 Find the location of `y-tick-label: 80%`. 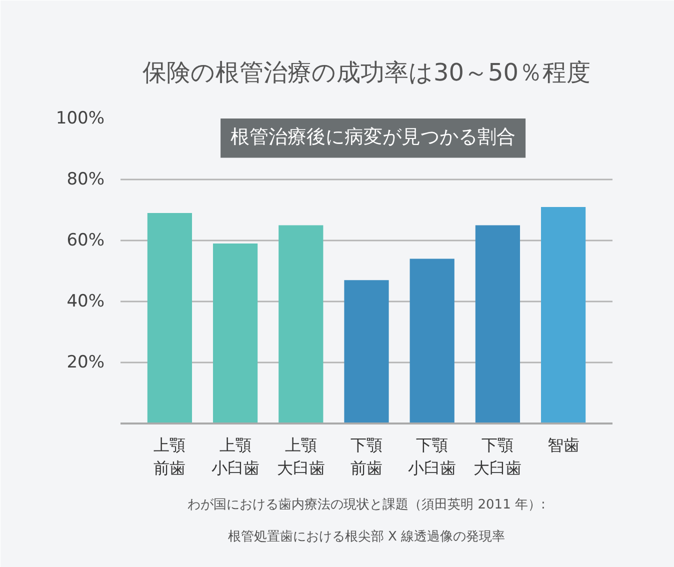

y-tick-label: 80% is located at coordinates (85, 180).